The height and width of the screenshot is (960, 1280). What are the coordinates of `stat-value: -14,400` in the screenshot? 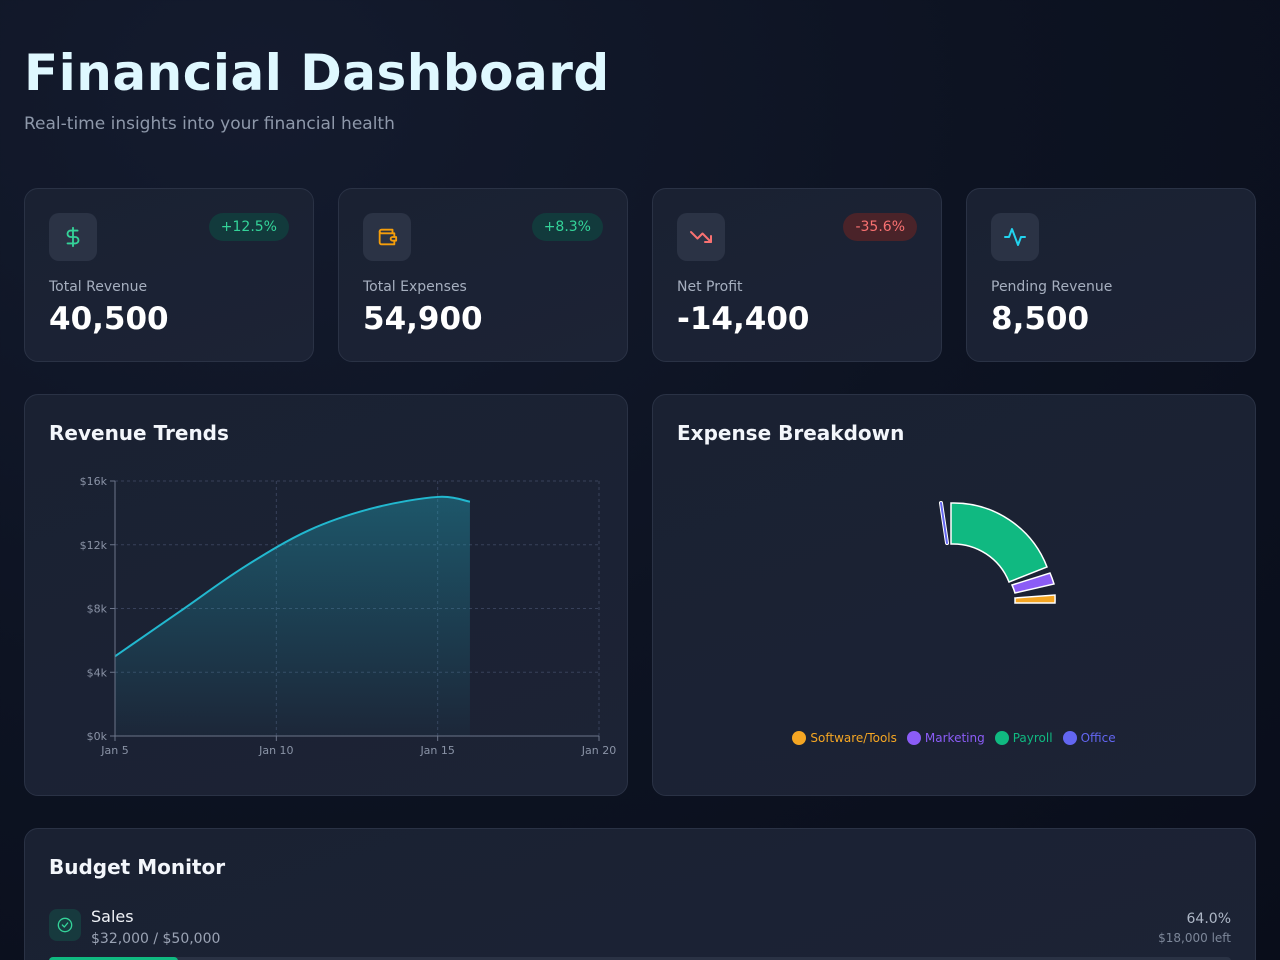 It's located at (743, 319).